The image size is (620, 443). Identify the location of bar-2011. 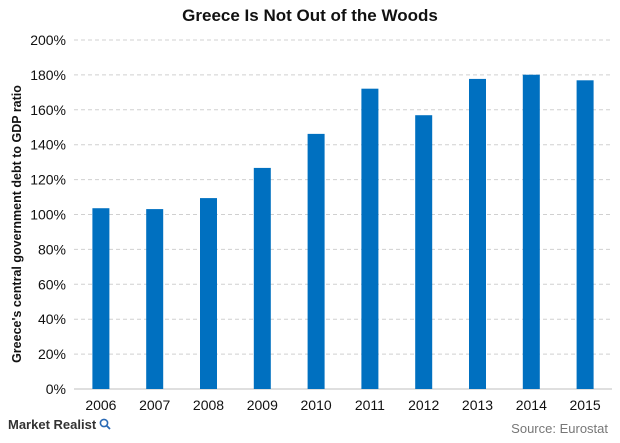
(370, 239).